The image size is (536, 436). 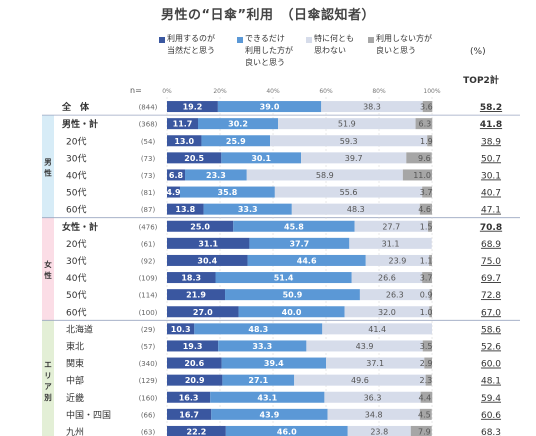 What do you see at coordinates (148, 142) in the screenshot?
I see `row-n: (54)` at bounding box center [148, 142].